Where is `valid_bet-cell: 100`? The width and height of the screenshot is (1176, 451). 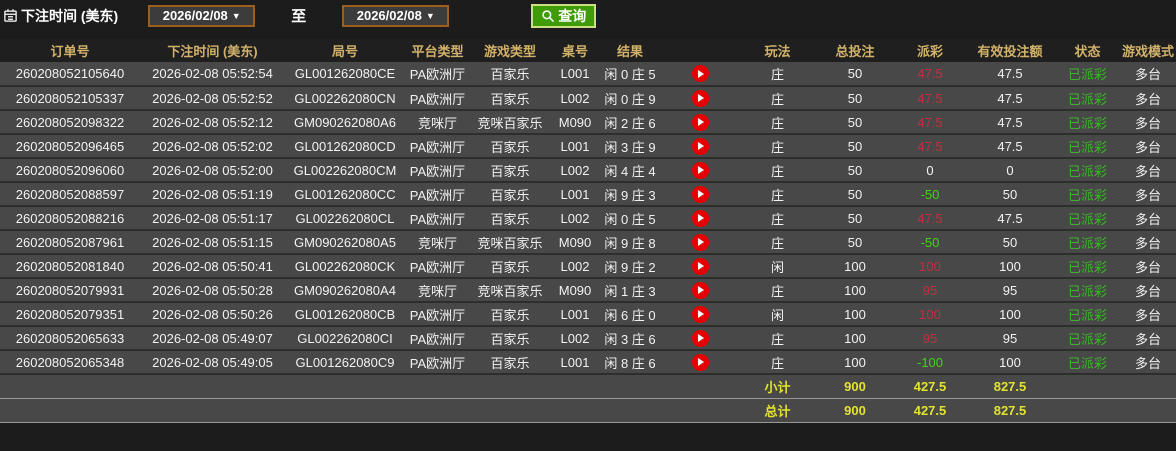 valid_bet-cell: 100 is located at coordinates (1010, 314).